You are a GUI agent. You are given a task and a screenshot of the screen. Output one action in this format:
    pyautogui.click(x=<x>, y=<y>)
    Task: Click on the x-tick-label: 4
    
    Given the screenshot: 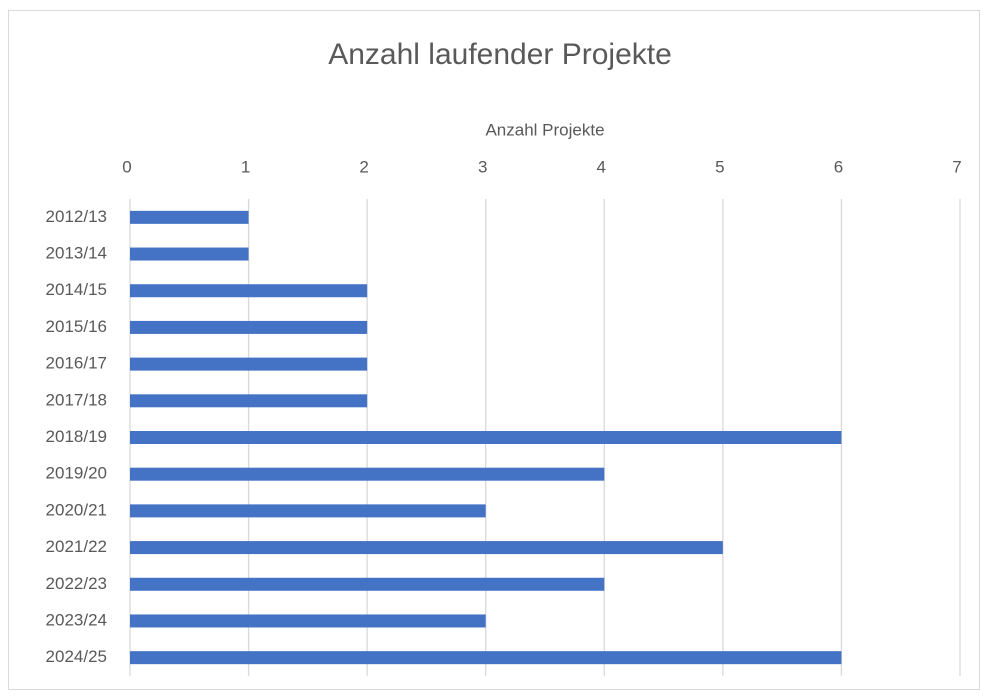 What is the action you would take?
    pyautogui.click(x=601, y=166)
    